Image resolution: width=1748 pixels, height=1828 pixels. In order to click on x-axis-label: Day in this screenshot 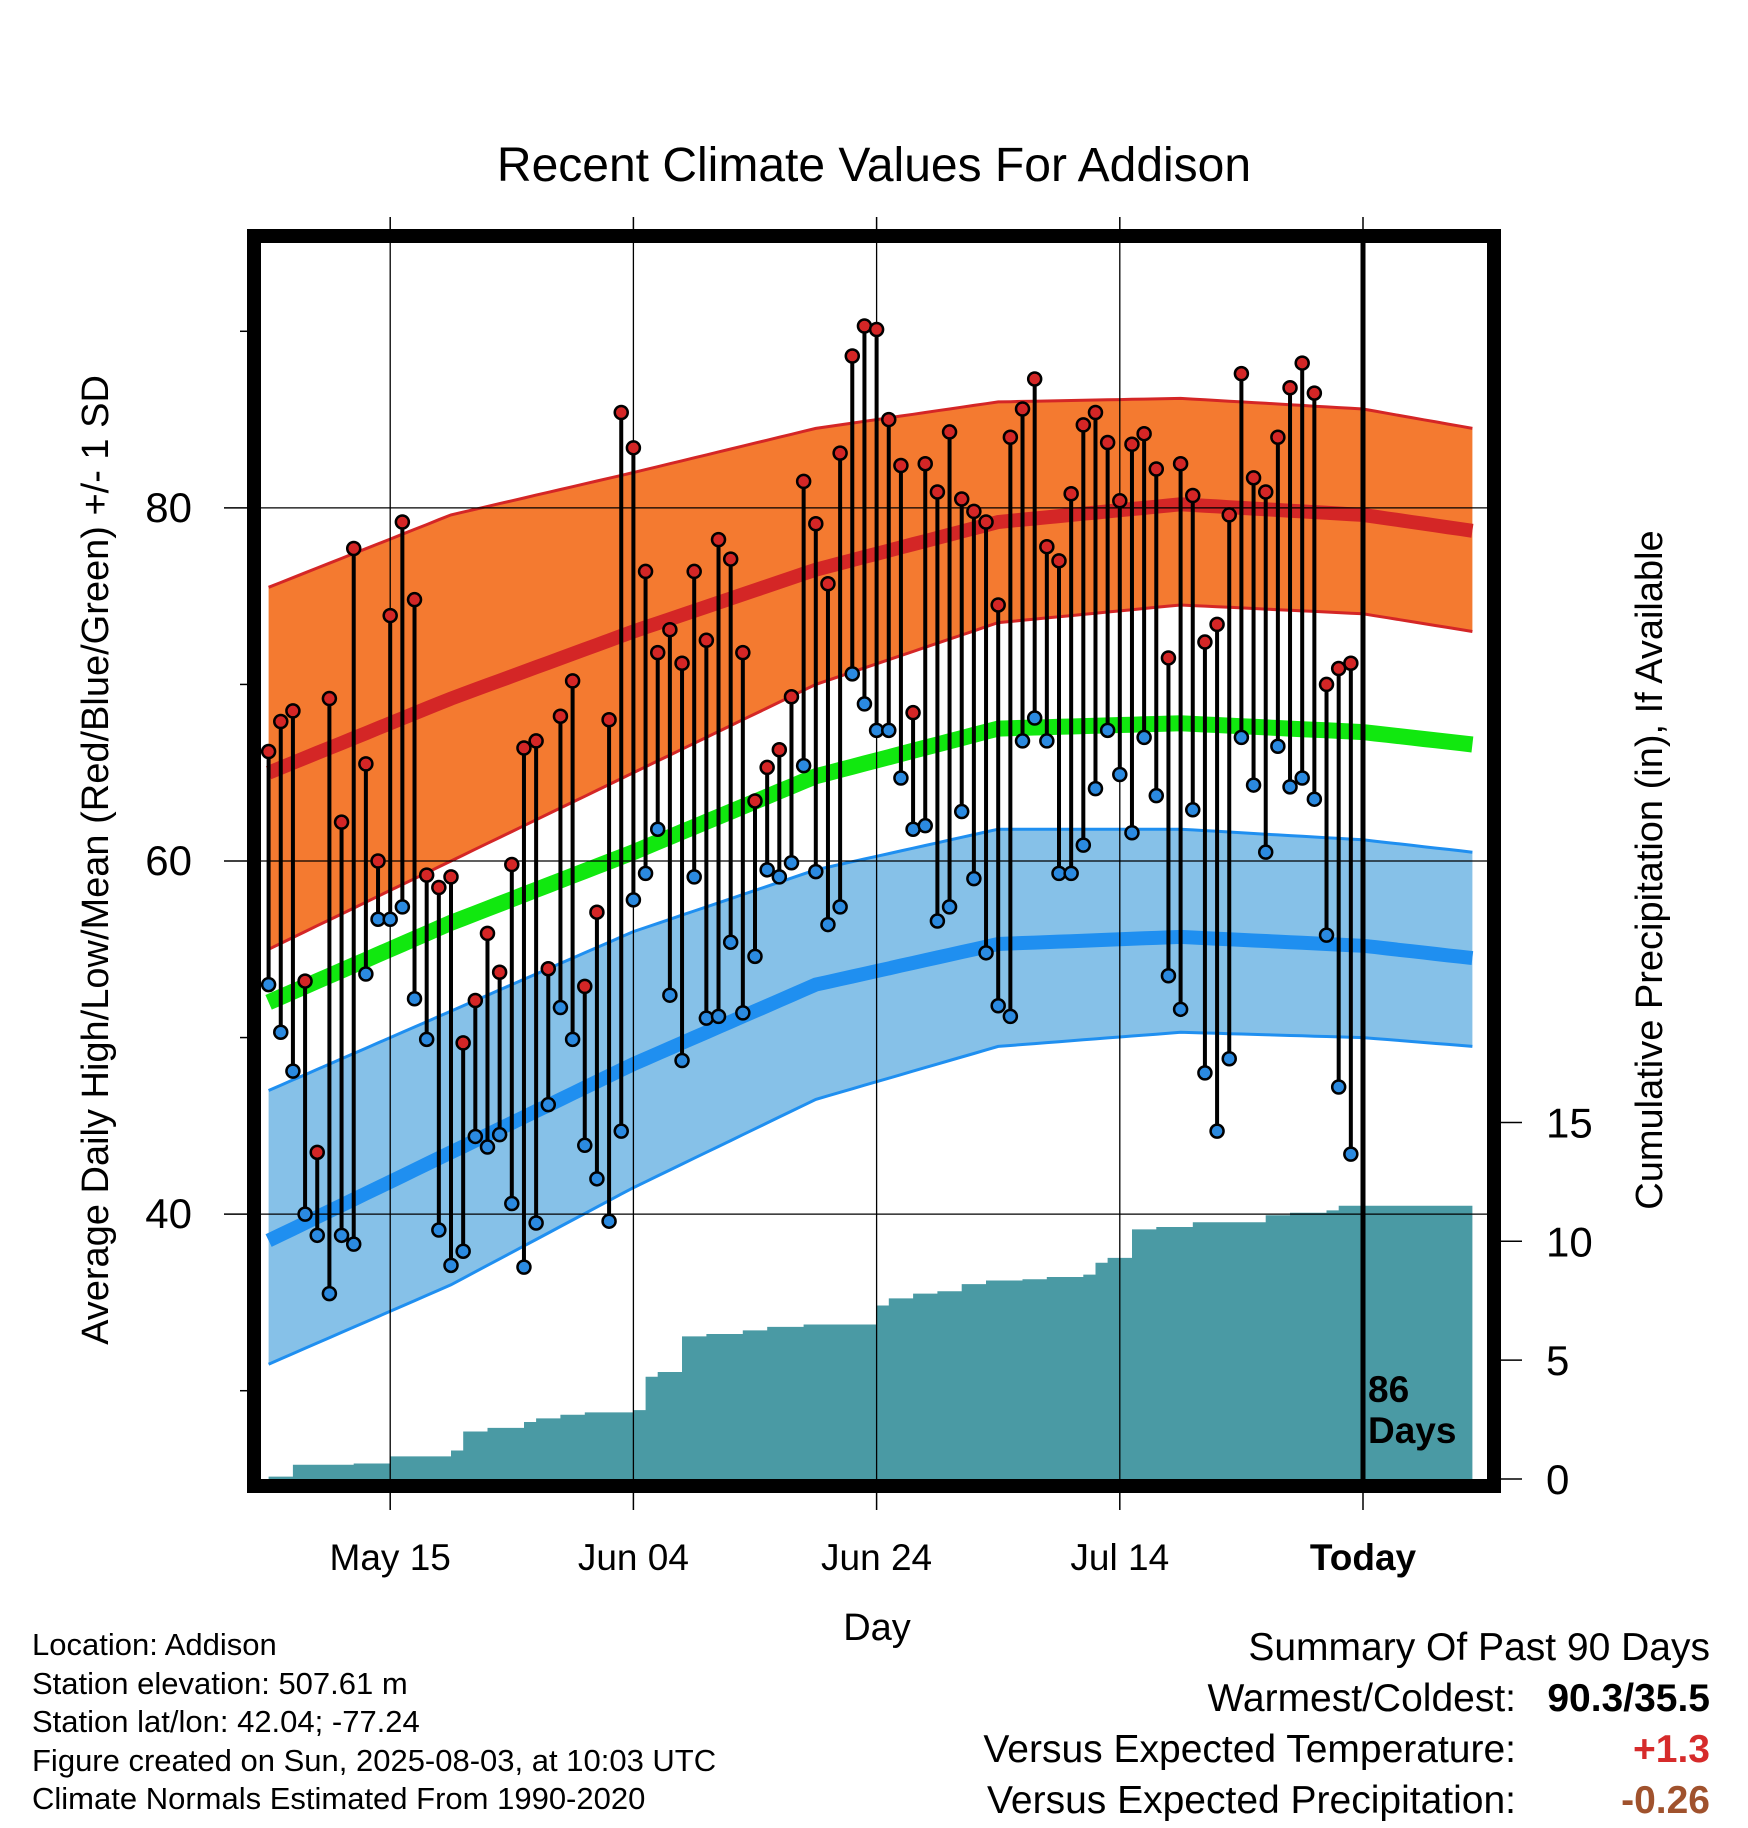, I will do `click(877, 1628)`.